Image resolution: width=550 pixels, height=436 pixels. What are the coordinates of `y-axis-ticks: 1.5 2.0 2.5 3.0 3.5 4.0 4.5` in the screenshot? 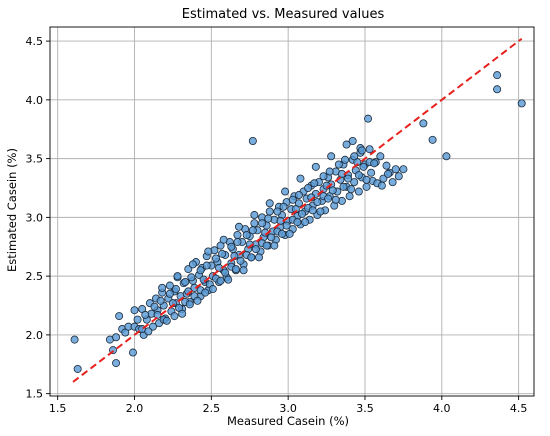 It's located at (38, 218).